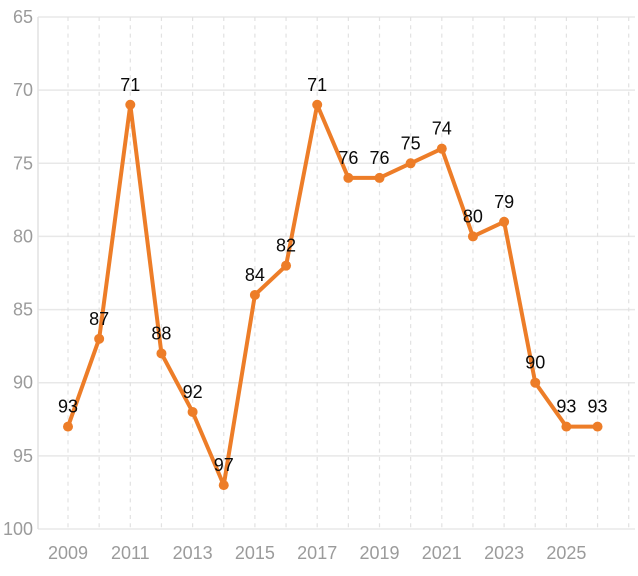  I want to click on data-point-label: 84, so click(255, 275).